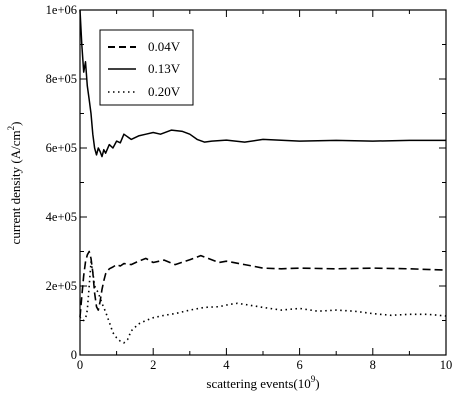 Image resolution: width=454 pixels, height=397 pixels. What do you see at coordinates (373, 365) in the screenshot?
I see `x-tick-label: 8` at bounding box center [373, 365].